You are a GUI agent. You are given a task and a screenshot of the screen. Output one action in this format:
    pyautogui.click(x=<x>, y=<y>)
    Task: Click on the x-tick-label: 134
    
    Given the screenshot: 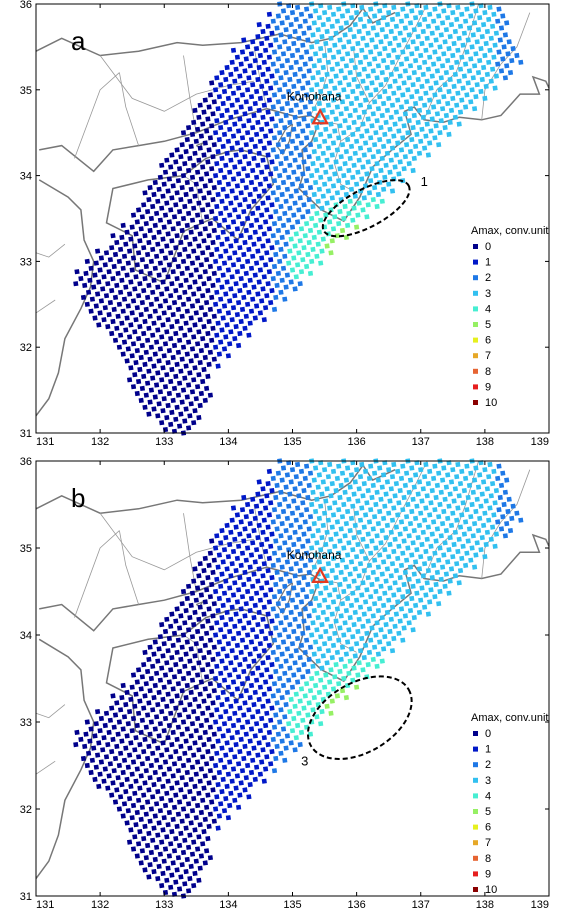 What is the action you would take?
    pyautogui.click(x=228, y=905)
    